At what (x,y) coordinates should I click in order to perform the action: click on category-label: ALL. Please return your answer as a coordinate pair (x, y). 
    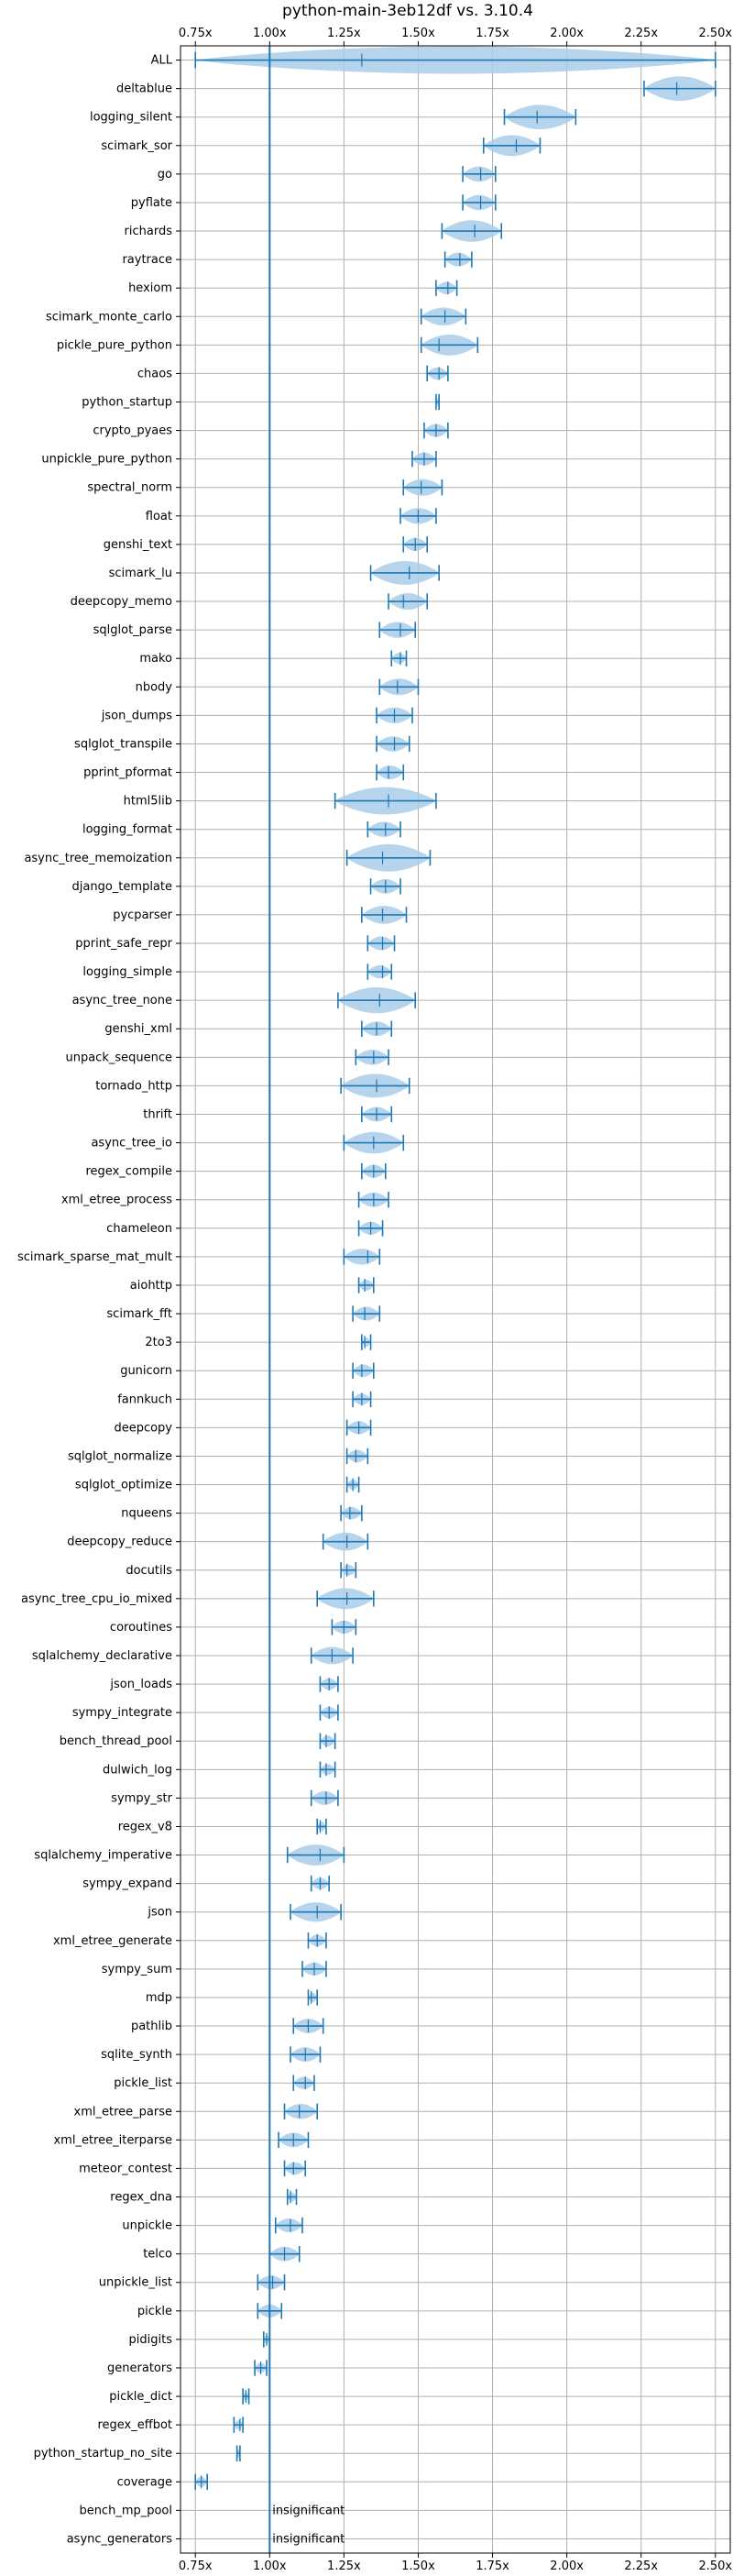
    Looking at the image, I should click on (162, 61).